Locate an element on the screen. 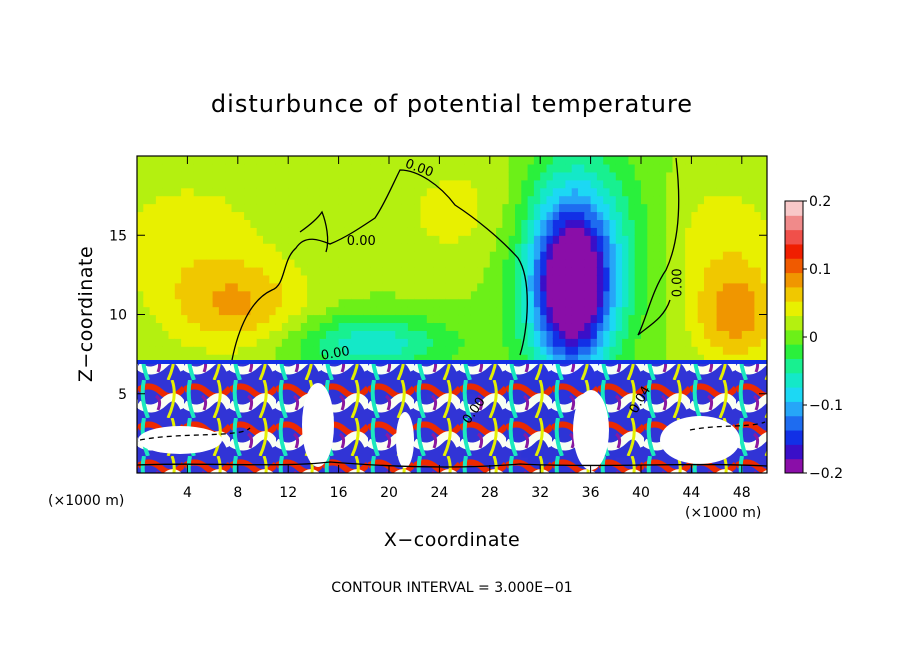 Image resolution: width=904 pixels, height=654 pixels. x-tick-label: 32 is located at coordinates (540, 493).